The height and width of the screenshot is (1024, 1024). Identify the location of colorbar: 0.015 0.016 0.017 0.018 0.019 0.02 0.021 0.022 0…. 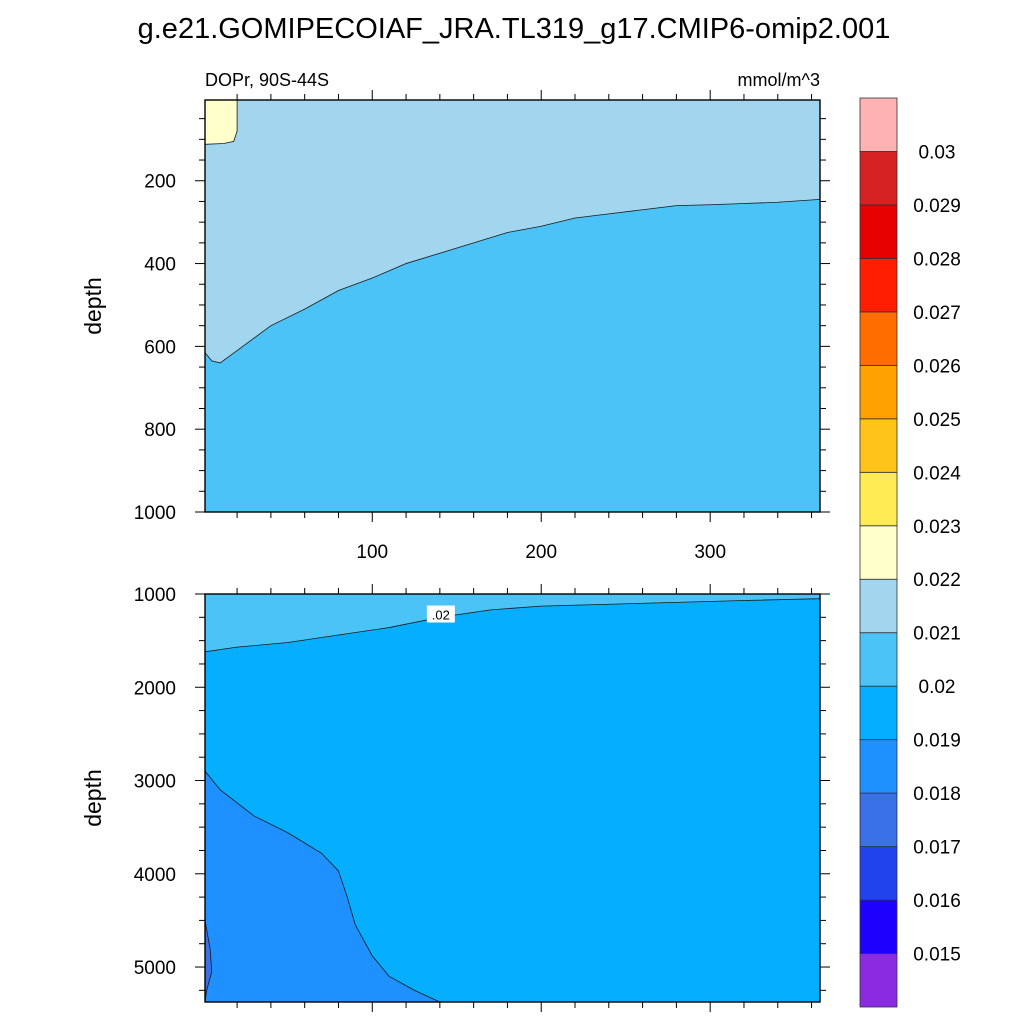
(910, 552).